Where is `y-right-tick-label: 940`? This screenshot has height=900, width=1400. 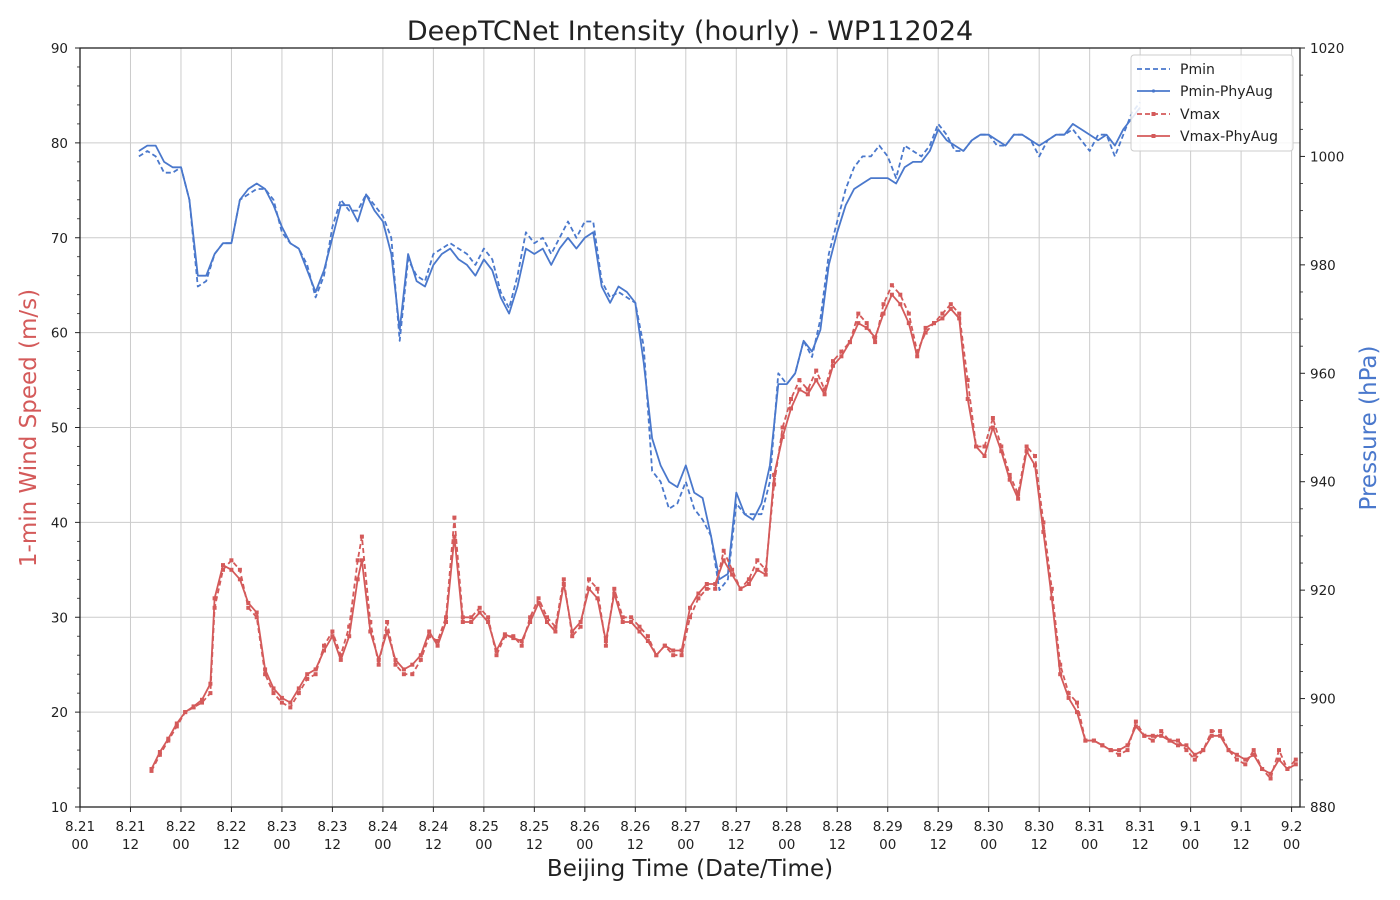 y-right-tick-label: 940 is located at coordinates (1323, 483).